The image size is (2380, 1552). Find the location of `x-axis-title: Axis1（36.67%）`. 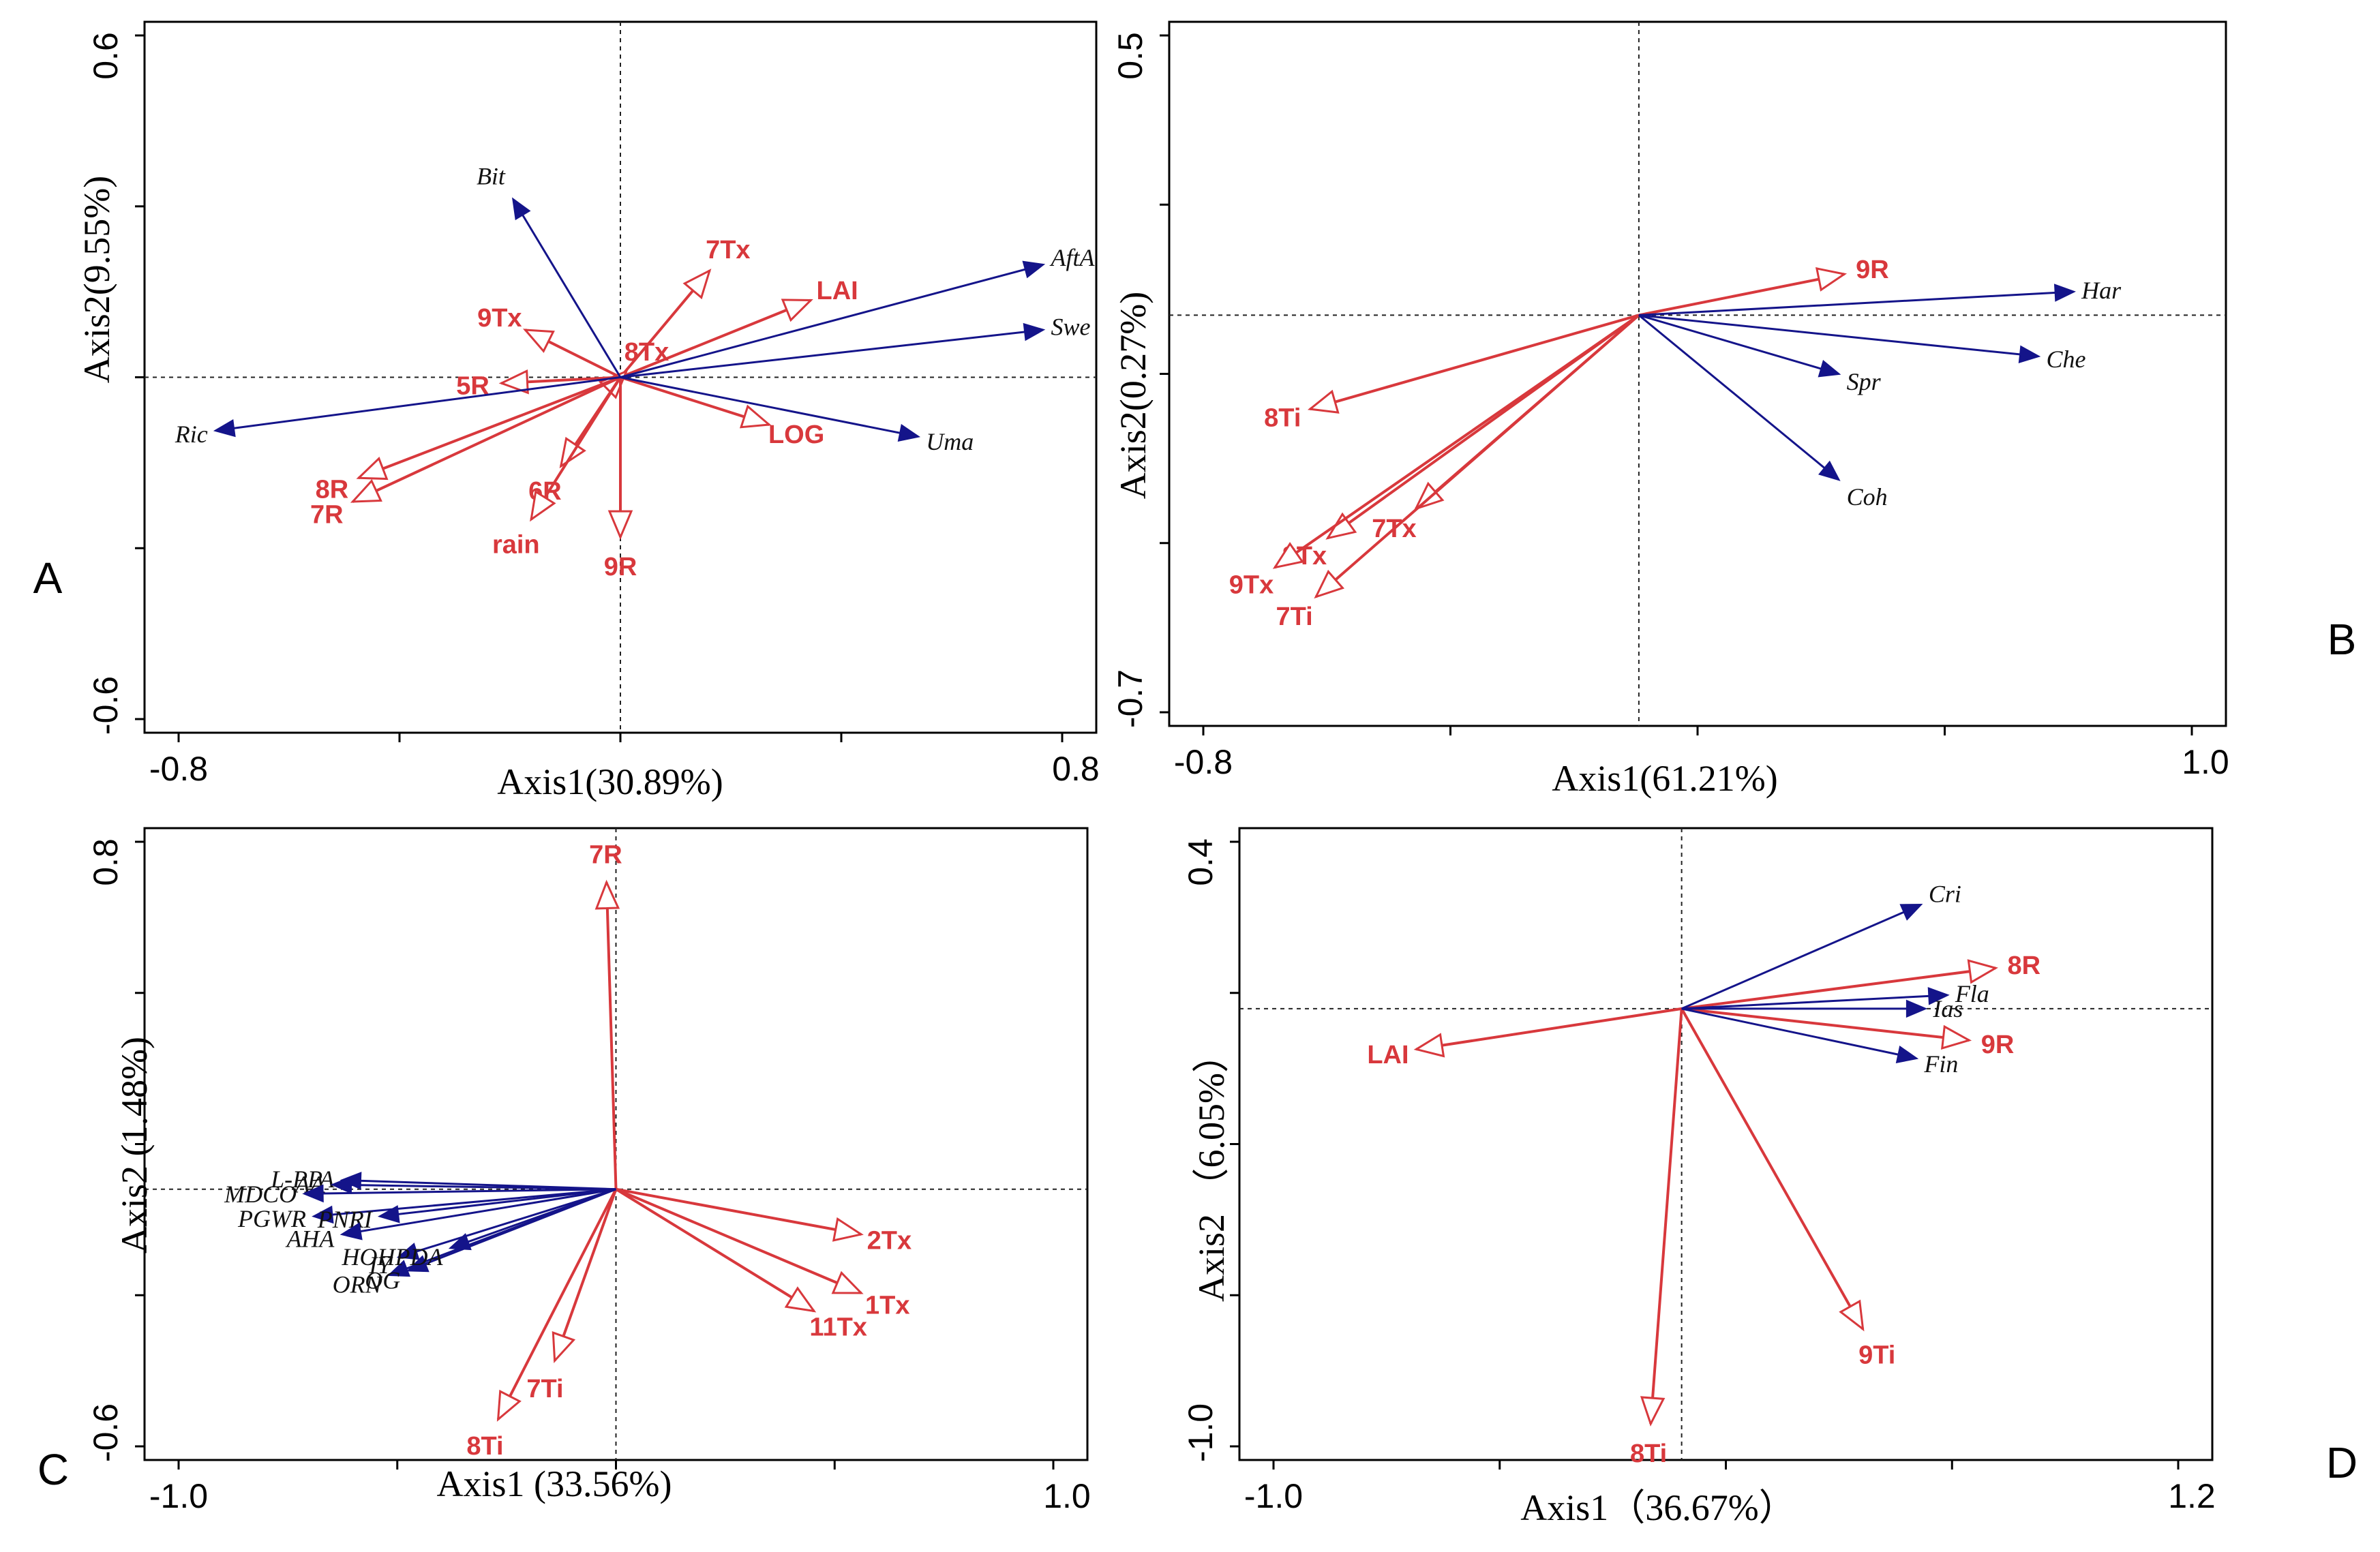

x-axis-title: Axis1（36.67%） is located at coordinates (1658, 1507).